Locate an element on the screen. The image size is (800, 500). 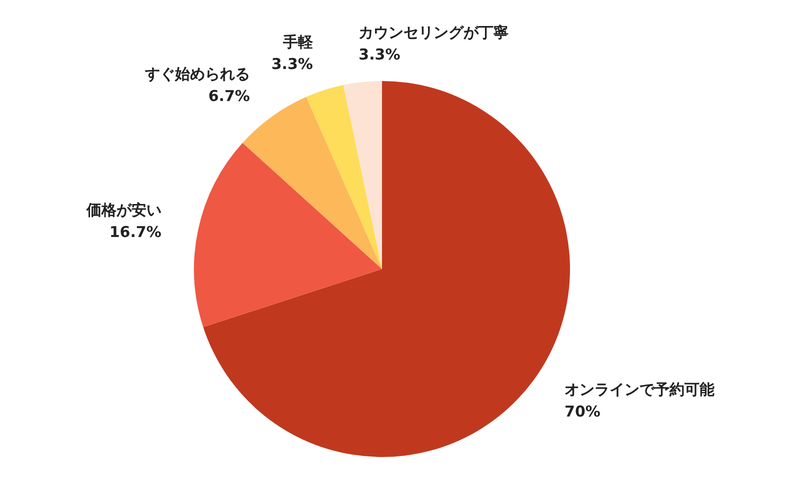
slice-label: 手軽 is located at coordinates (298, 42).